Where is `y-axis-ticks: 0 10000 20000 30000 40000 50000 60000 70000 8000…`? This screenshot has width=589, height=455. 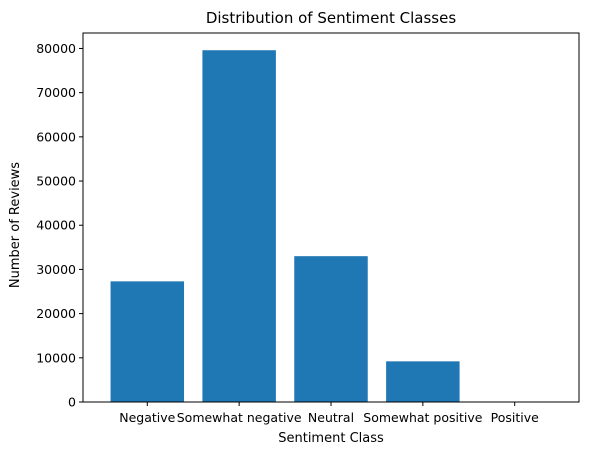 y-axis-ticks: 0 10000 20000 30000 40000 50000 60000 70000 8000… is located at coordinates (59, 225).